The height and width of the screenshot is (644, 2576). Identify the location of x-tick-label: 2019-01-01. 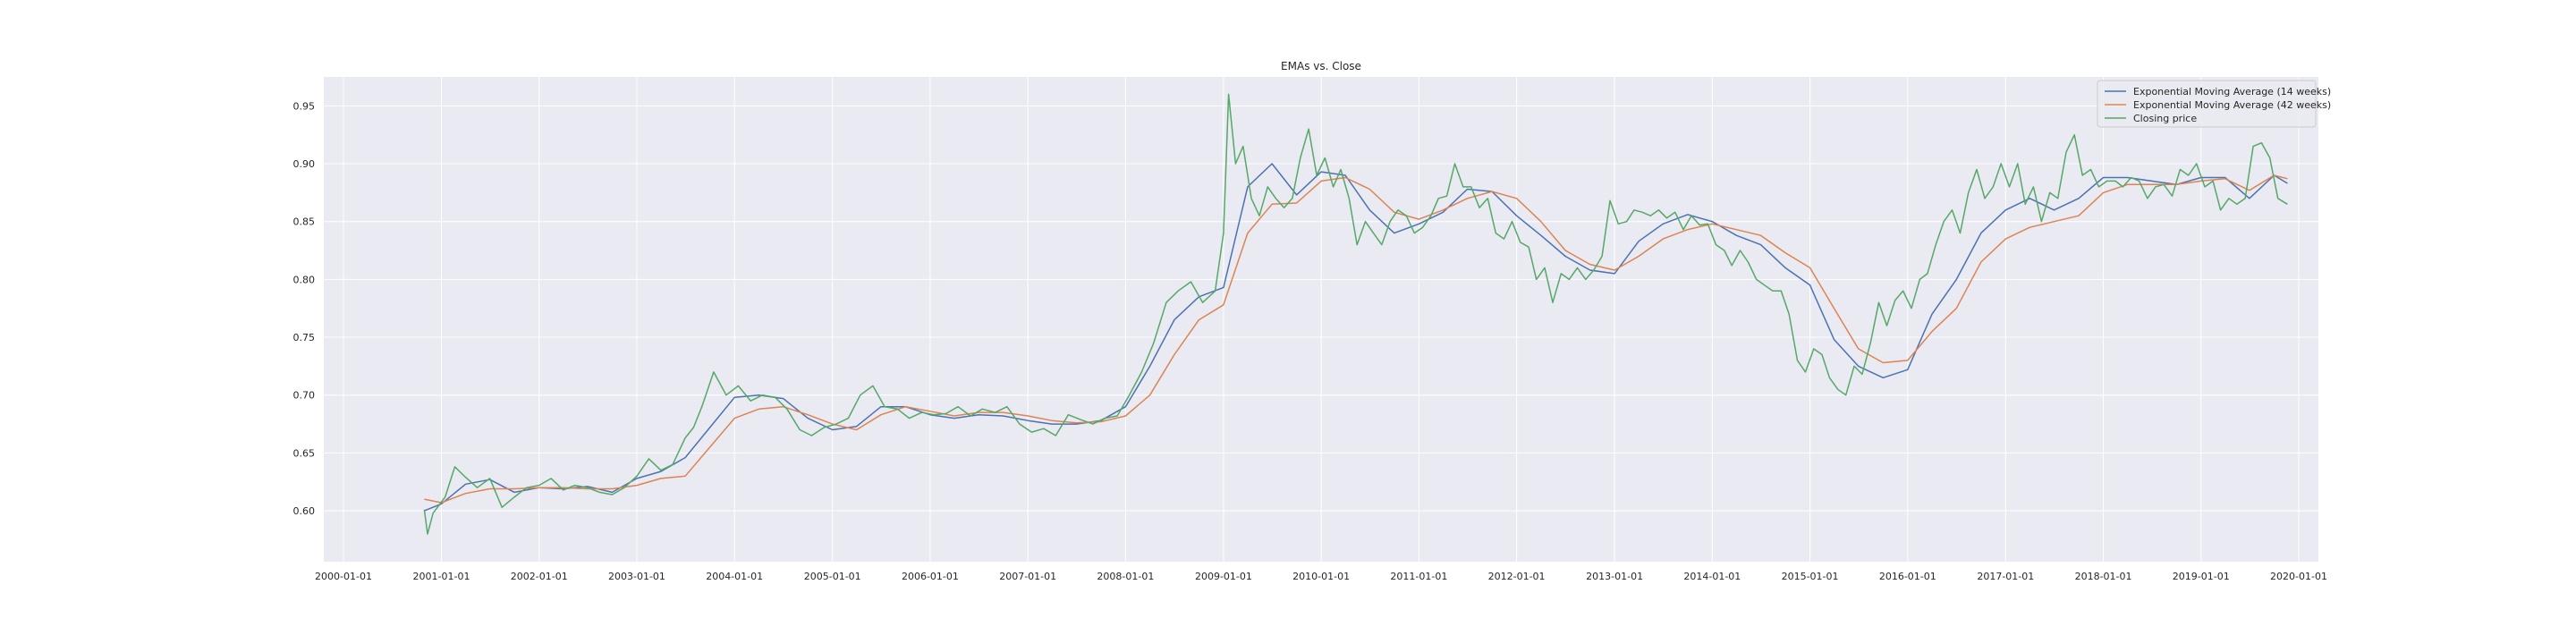
(2201, 576).